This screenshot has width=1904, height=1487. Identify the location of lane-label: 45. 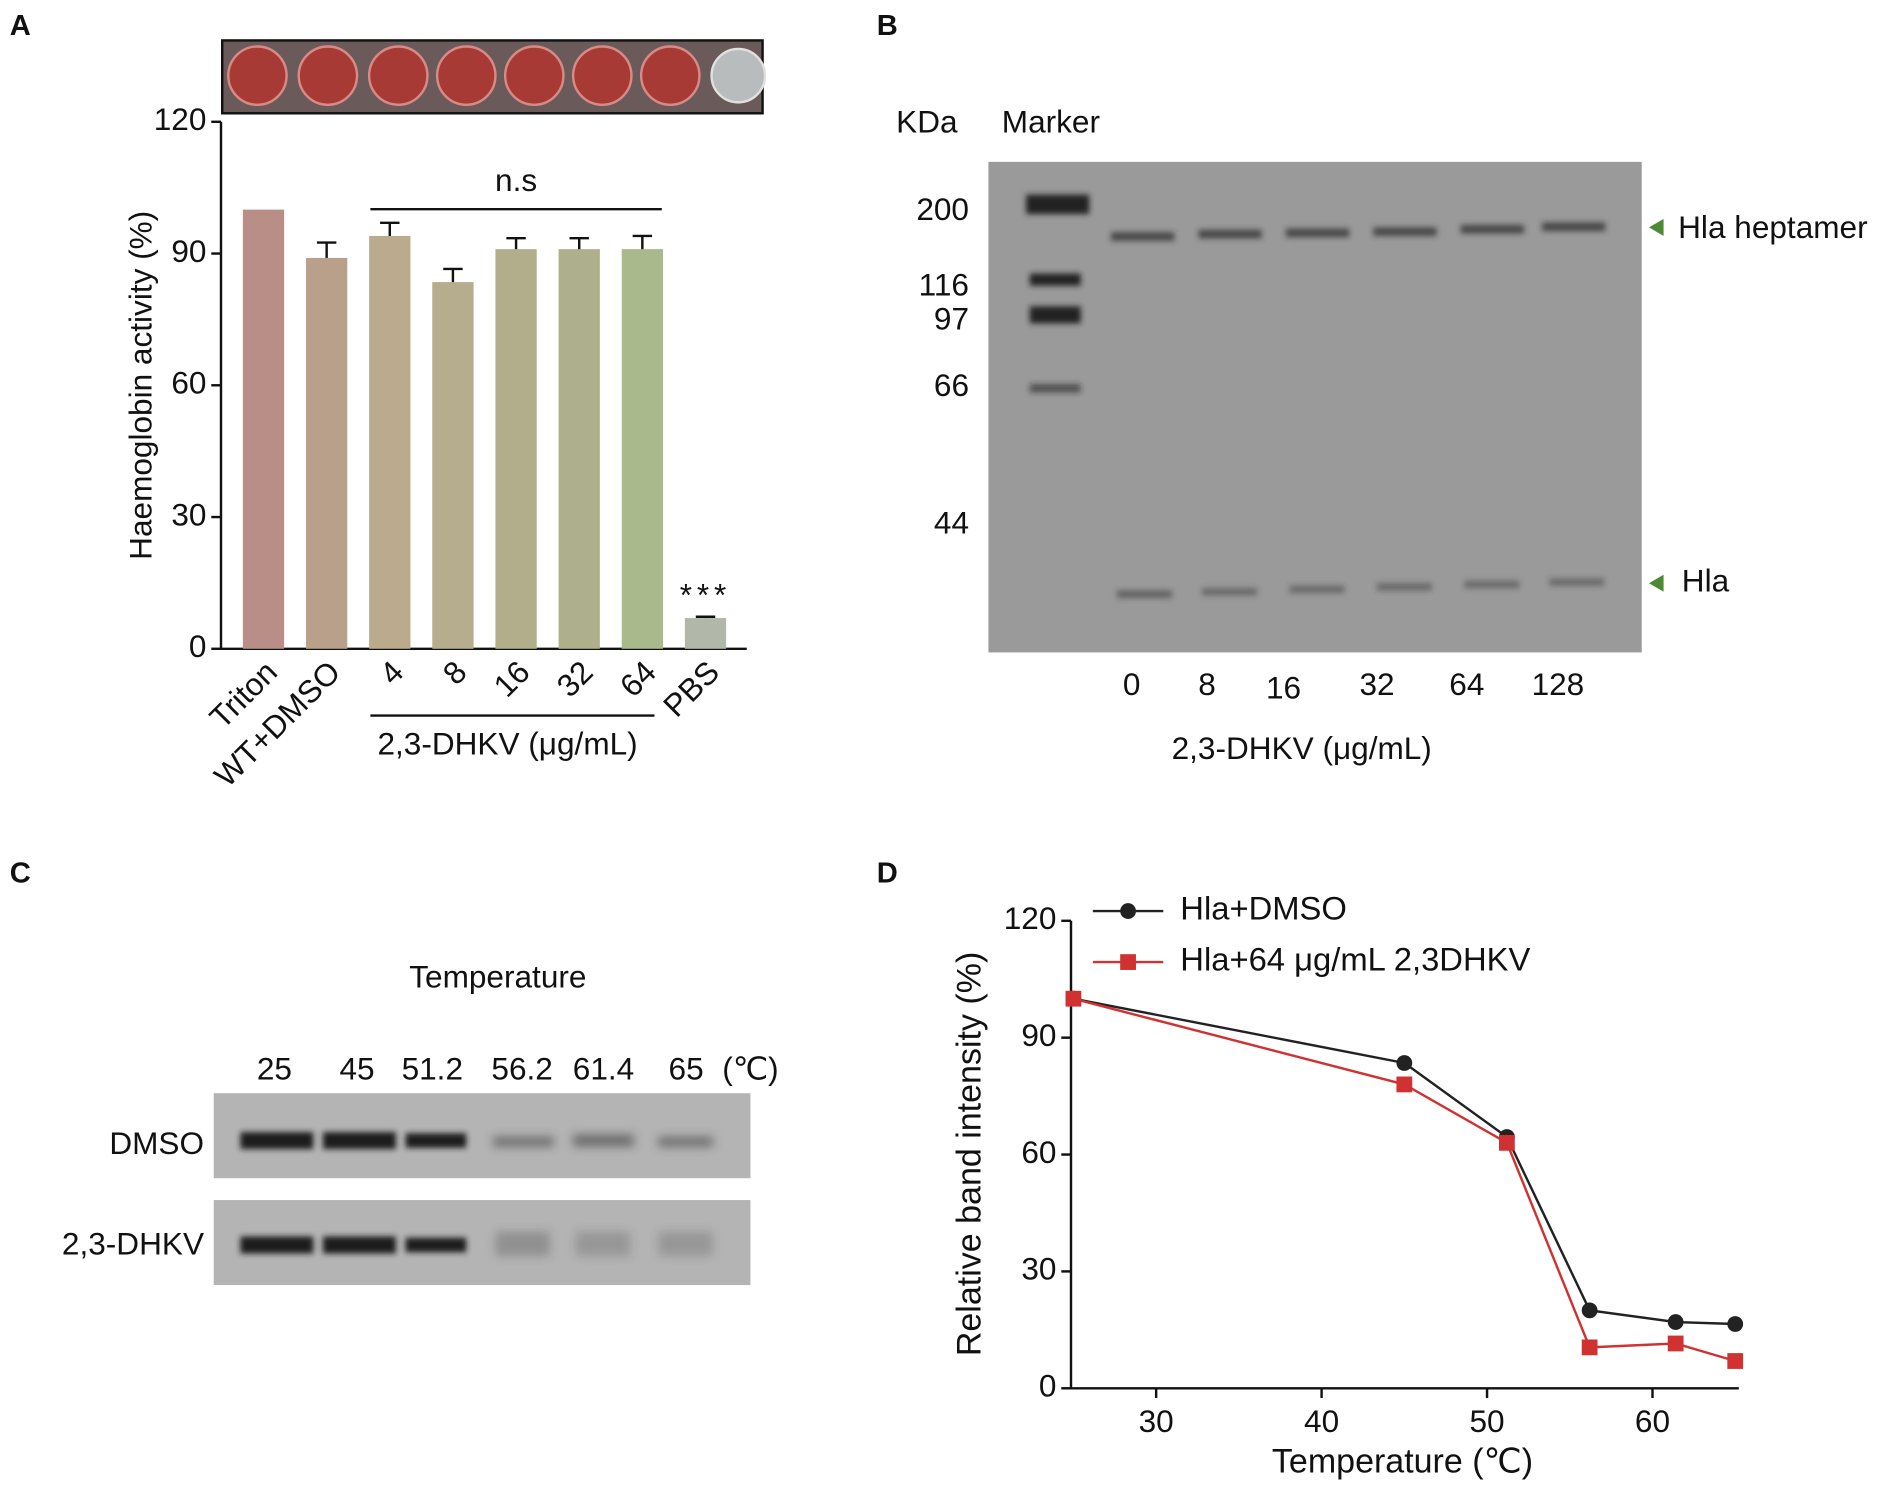
(356, 1069).